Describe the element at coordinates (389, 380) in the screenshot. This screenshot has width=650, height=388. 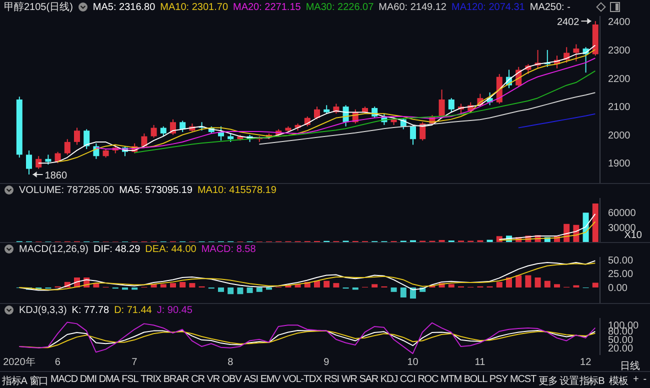
I see `text: KDJ` at that location.